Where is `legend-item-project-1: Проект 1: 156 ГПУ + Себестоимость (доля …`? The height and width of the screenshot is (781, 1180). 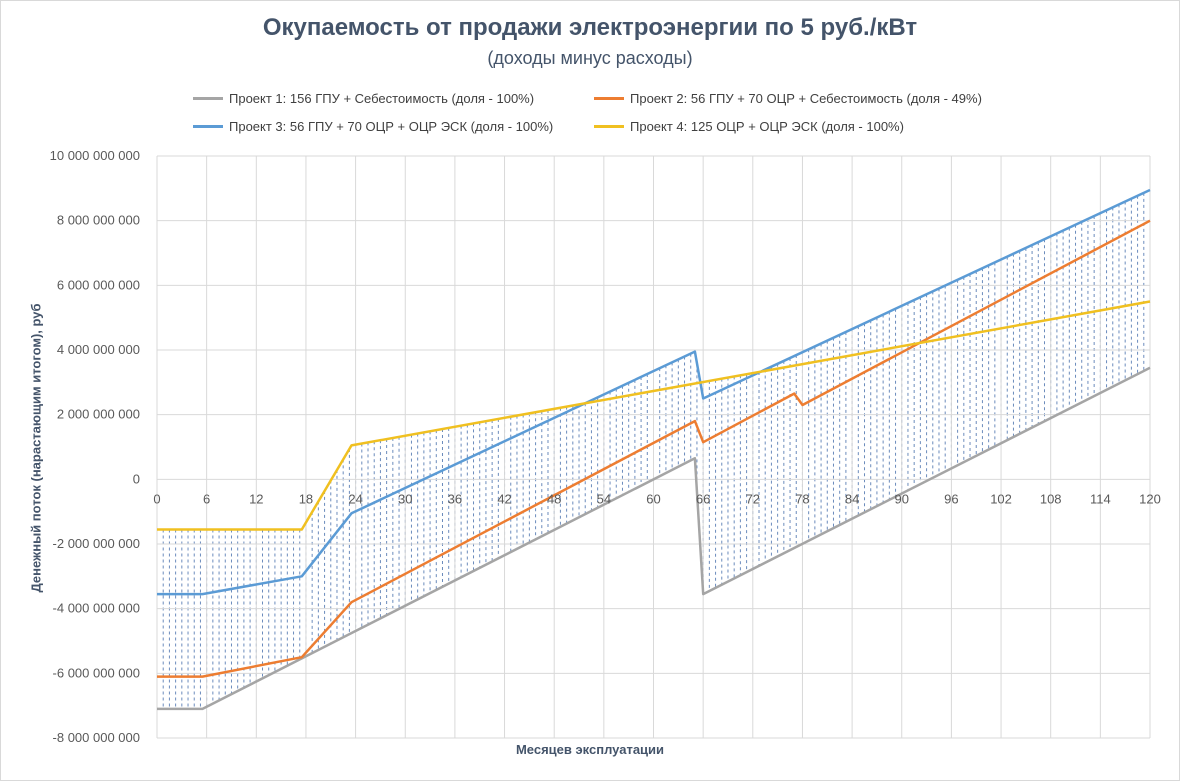
legend-item-project-1: Проект 1: 156 ГПУ + Себестоимость (доля … is located at coordinates (363, 98).